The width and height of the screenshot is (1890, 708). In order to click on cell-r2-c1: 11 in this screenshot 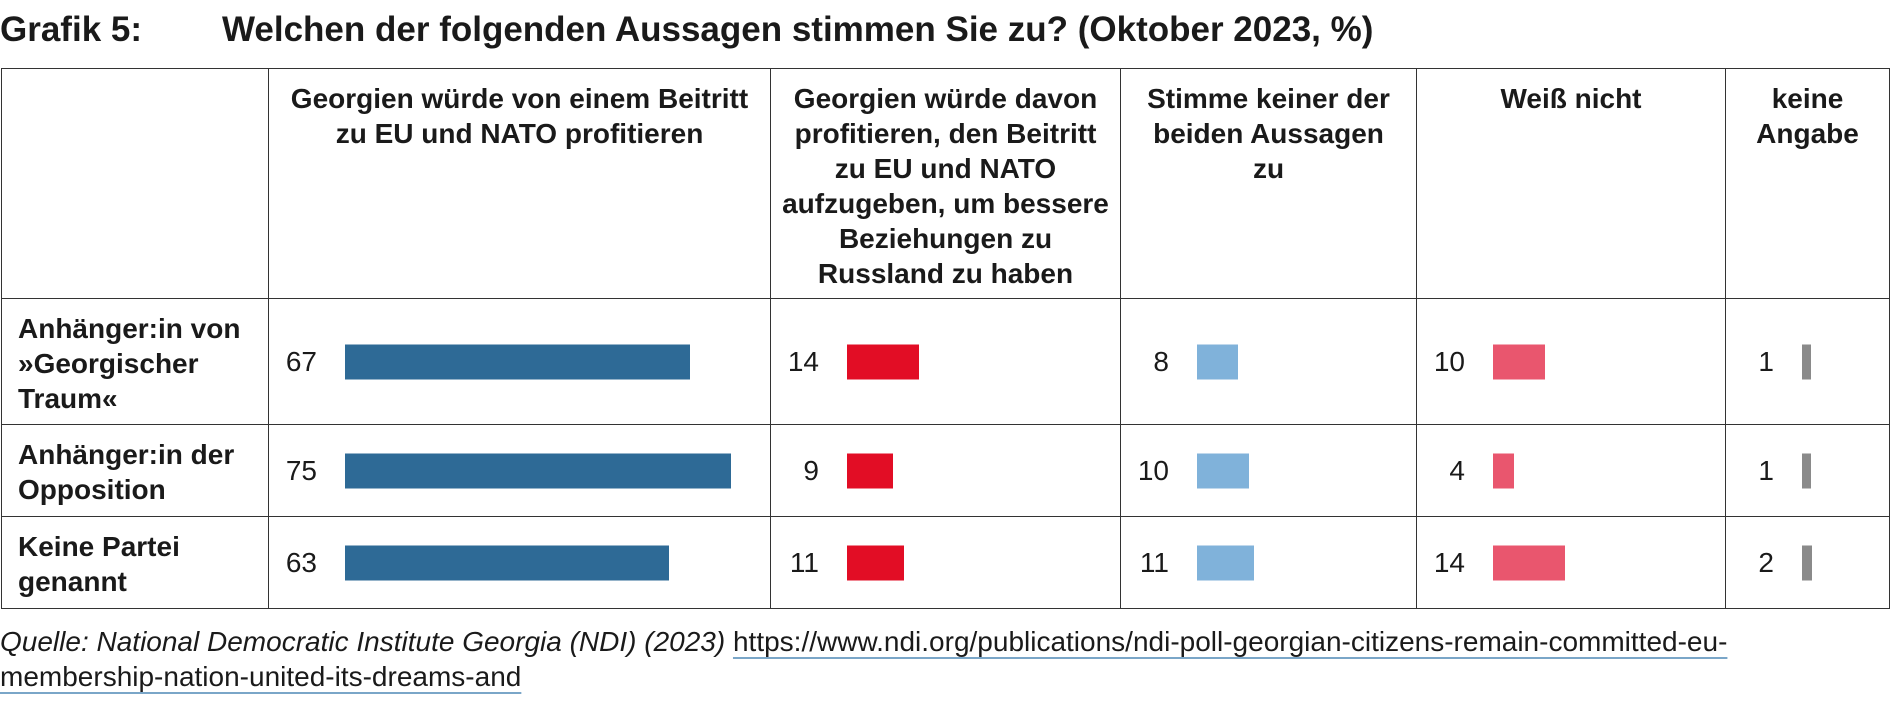, I will do `click(945, 562)`.